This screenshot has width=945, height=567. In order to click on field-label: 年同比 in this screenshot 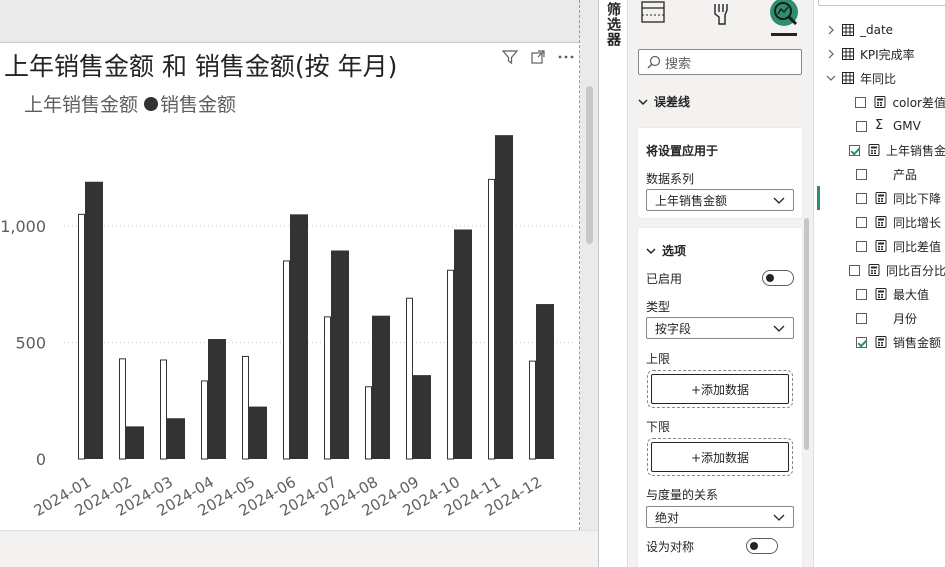, I will do `click(878, 78)`.